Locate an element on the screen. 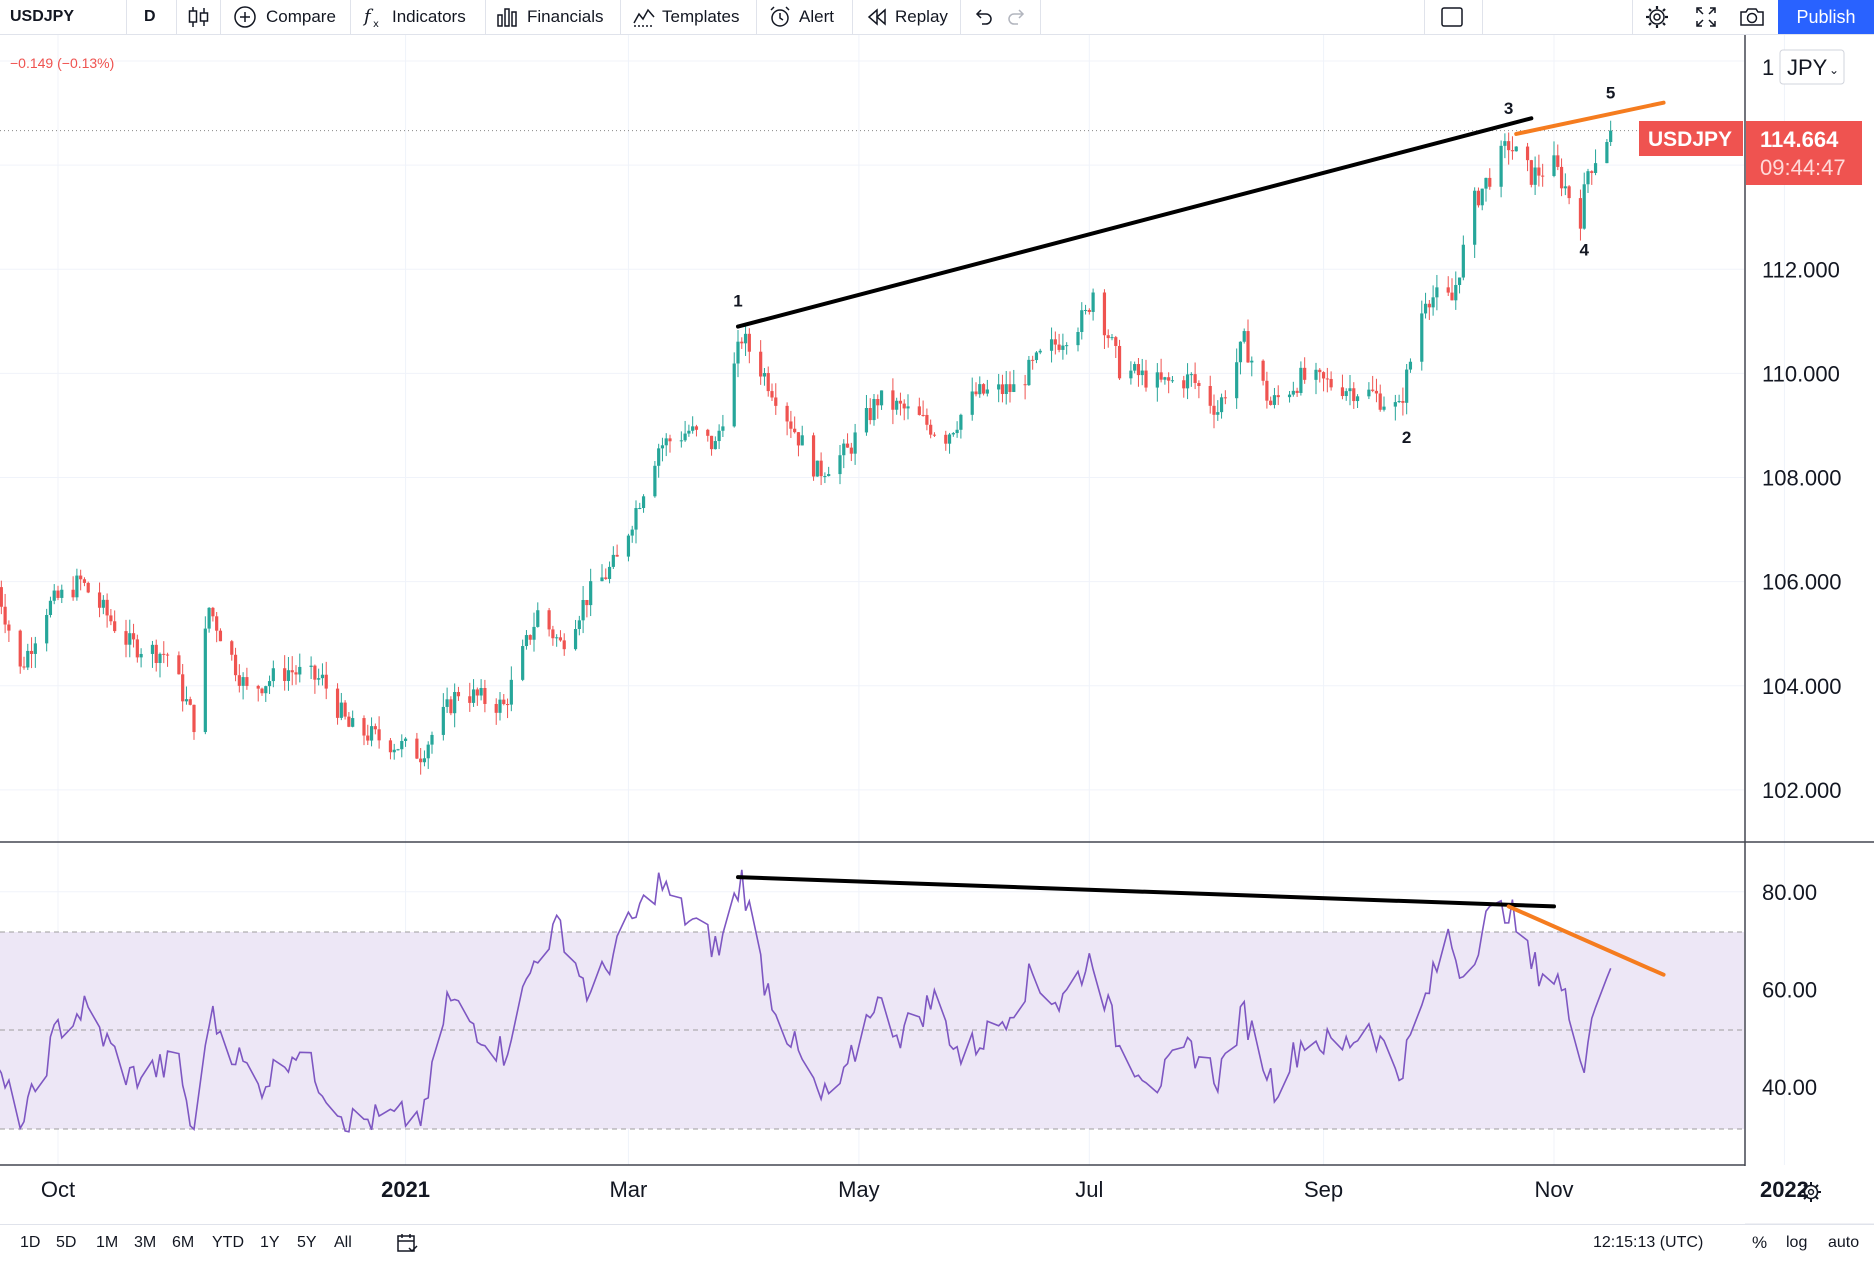 The image size is (1874, 1261). percent-scale-toggle: % is located at coordinates (1760, 1242).